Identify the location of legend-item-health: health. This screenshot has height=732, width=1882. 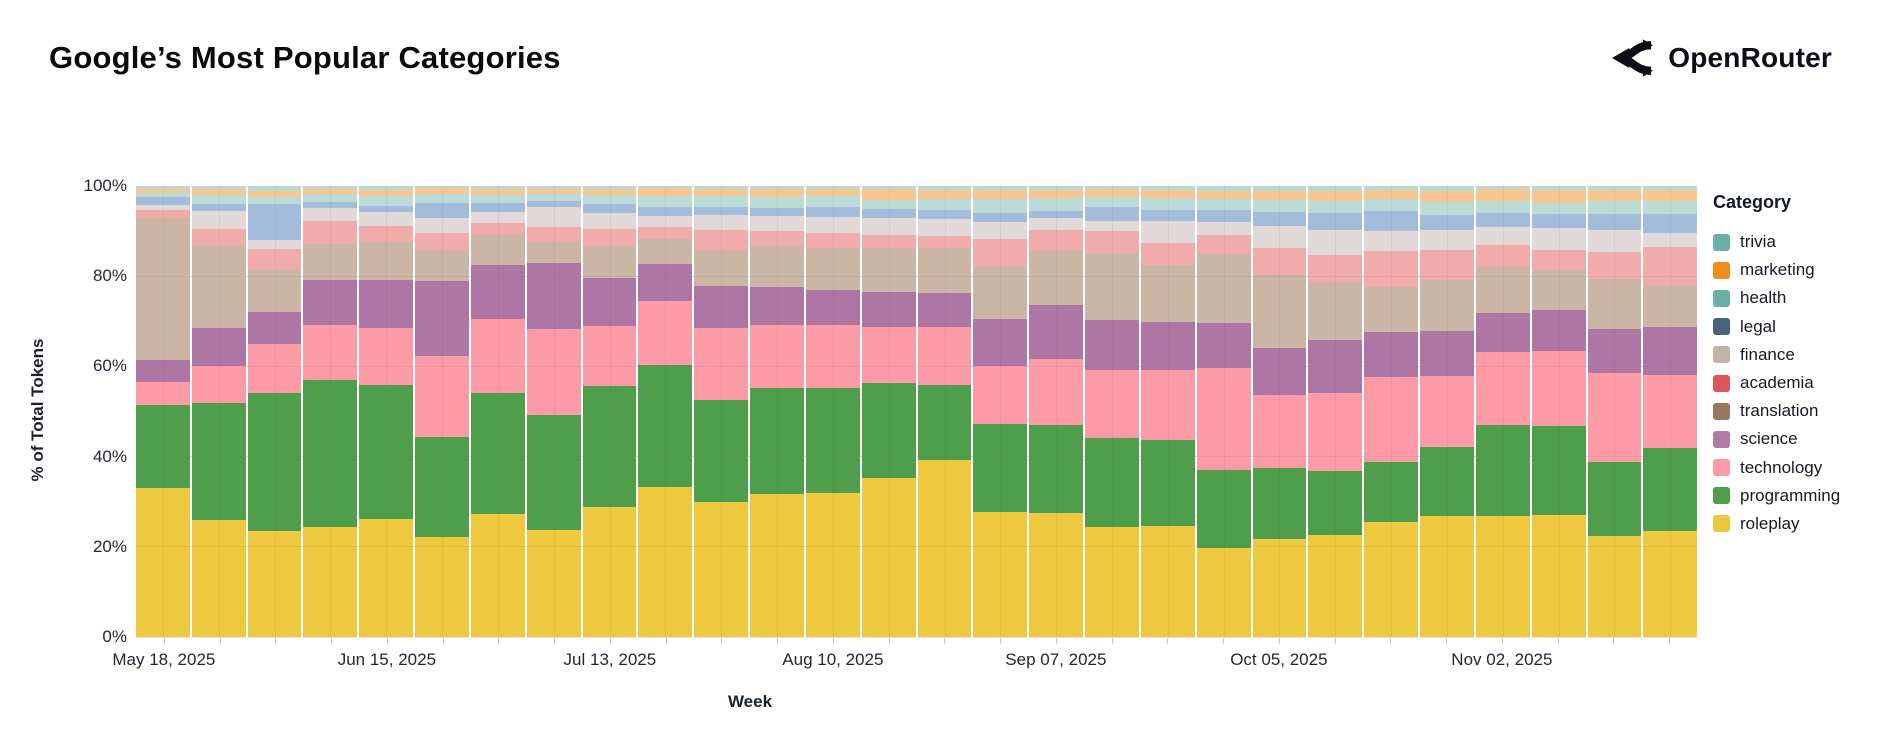
(1776, 298).